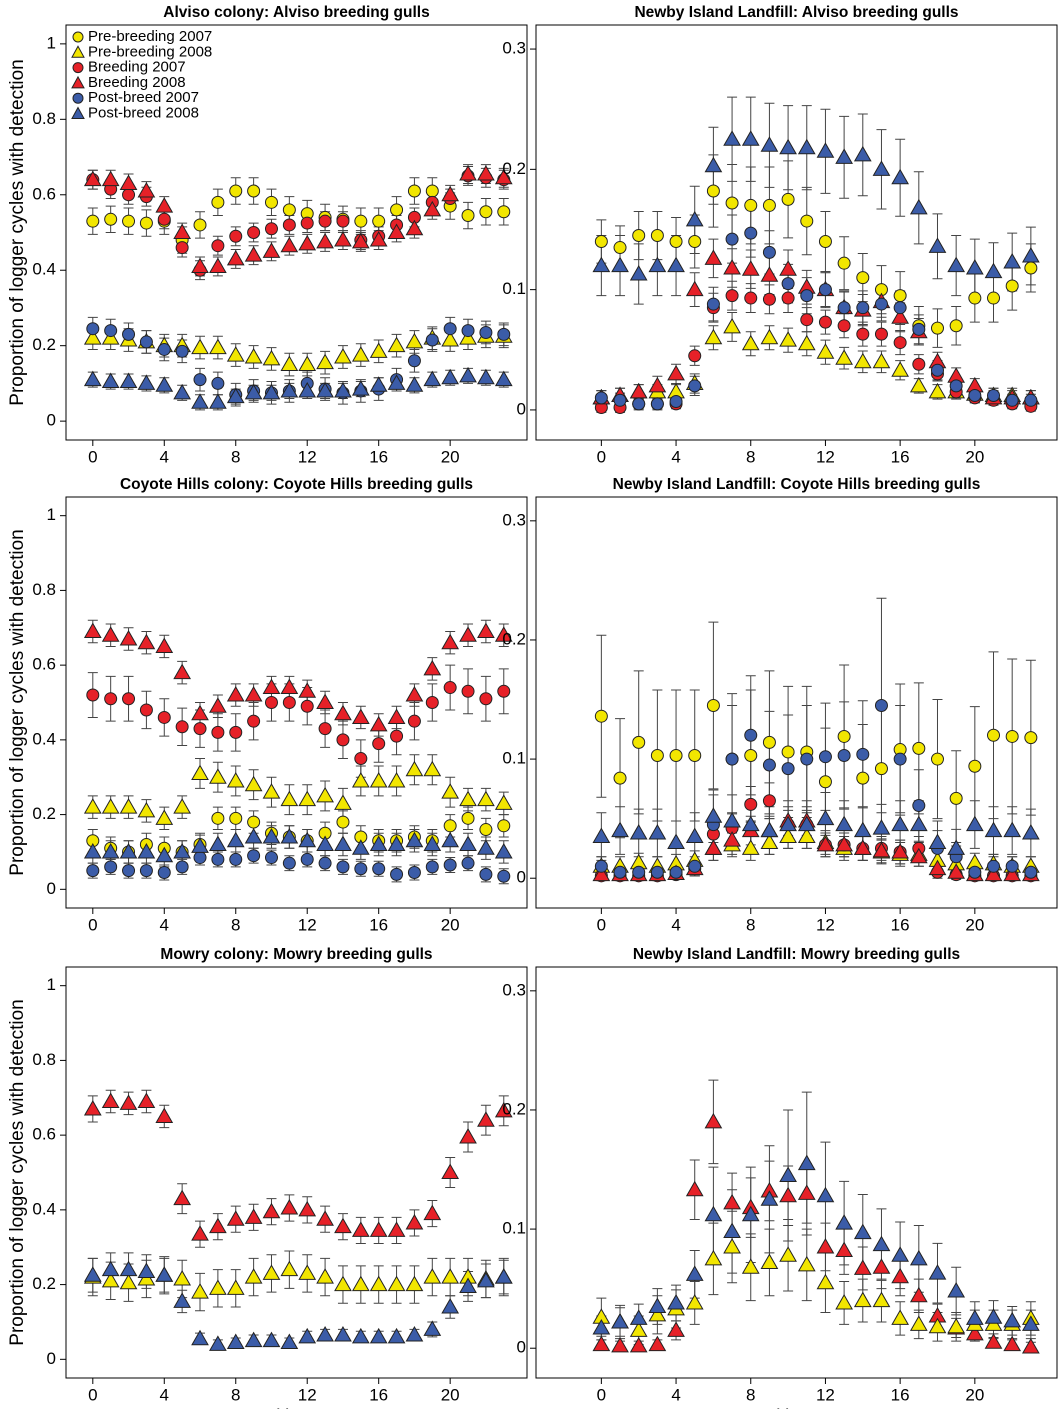 The height and width of the screenshot is (1409, 1061). Describe the element at coordinates (143, 112) in the screenshot. I see `legend-label: Post-breed 2008` at that location.